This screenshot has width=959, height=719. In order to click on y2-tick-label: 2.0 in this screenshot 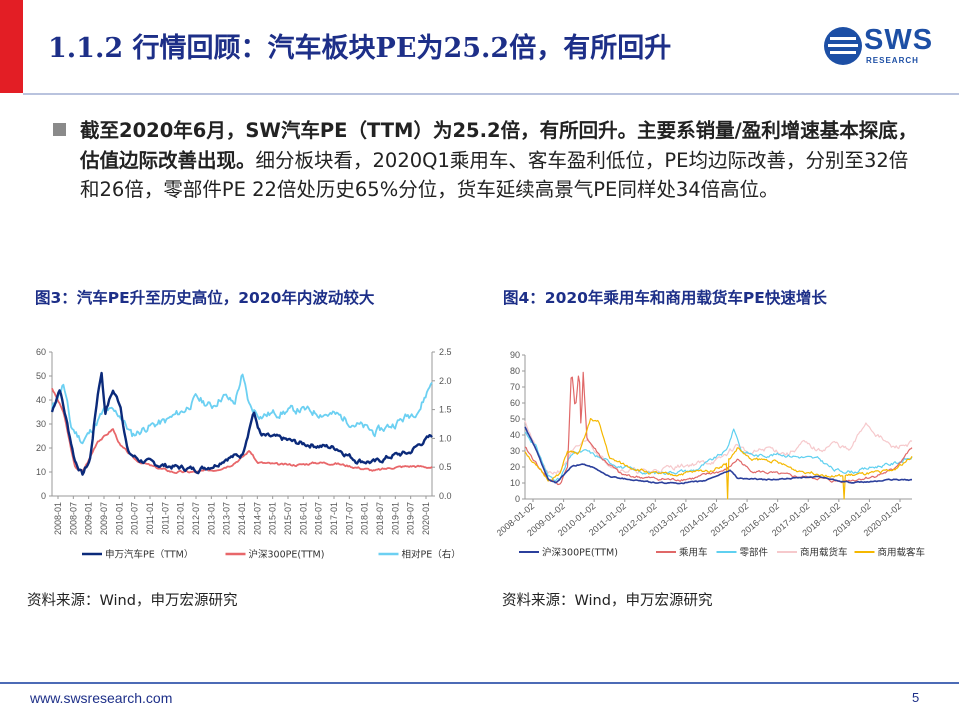, I will do `click(445, 381)`.